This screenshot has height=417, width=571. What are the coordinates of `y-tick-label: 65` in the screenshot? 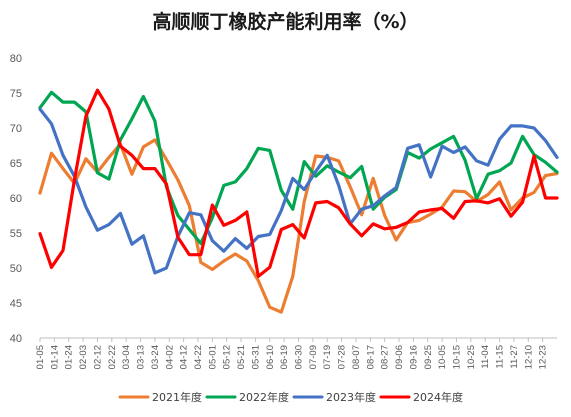 It's located at (16, 164).